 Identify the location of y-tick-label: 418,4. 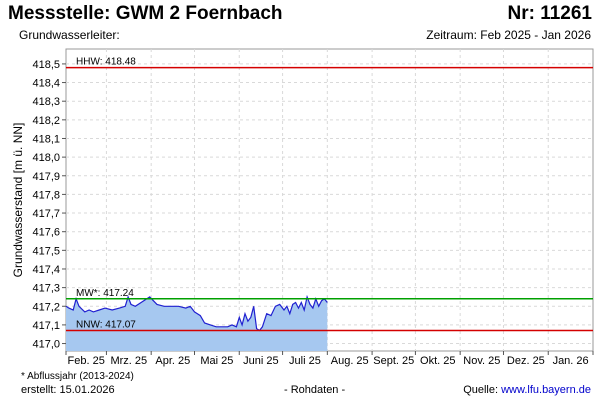
(46, 84).